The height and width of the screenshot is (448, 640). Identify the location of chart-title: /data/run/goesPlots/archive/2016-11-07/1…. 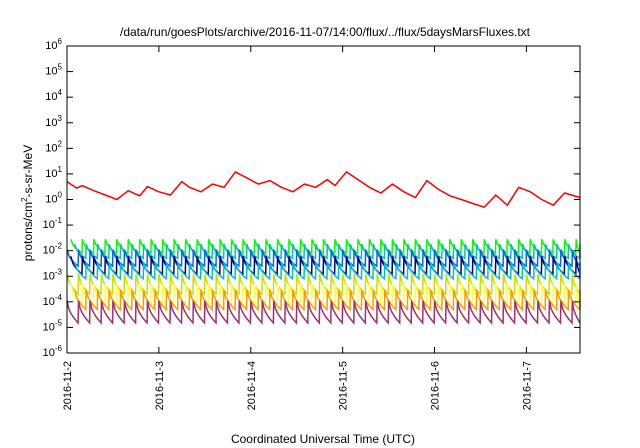
(325, 32).